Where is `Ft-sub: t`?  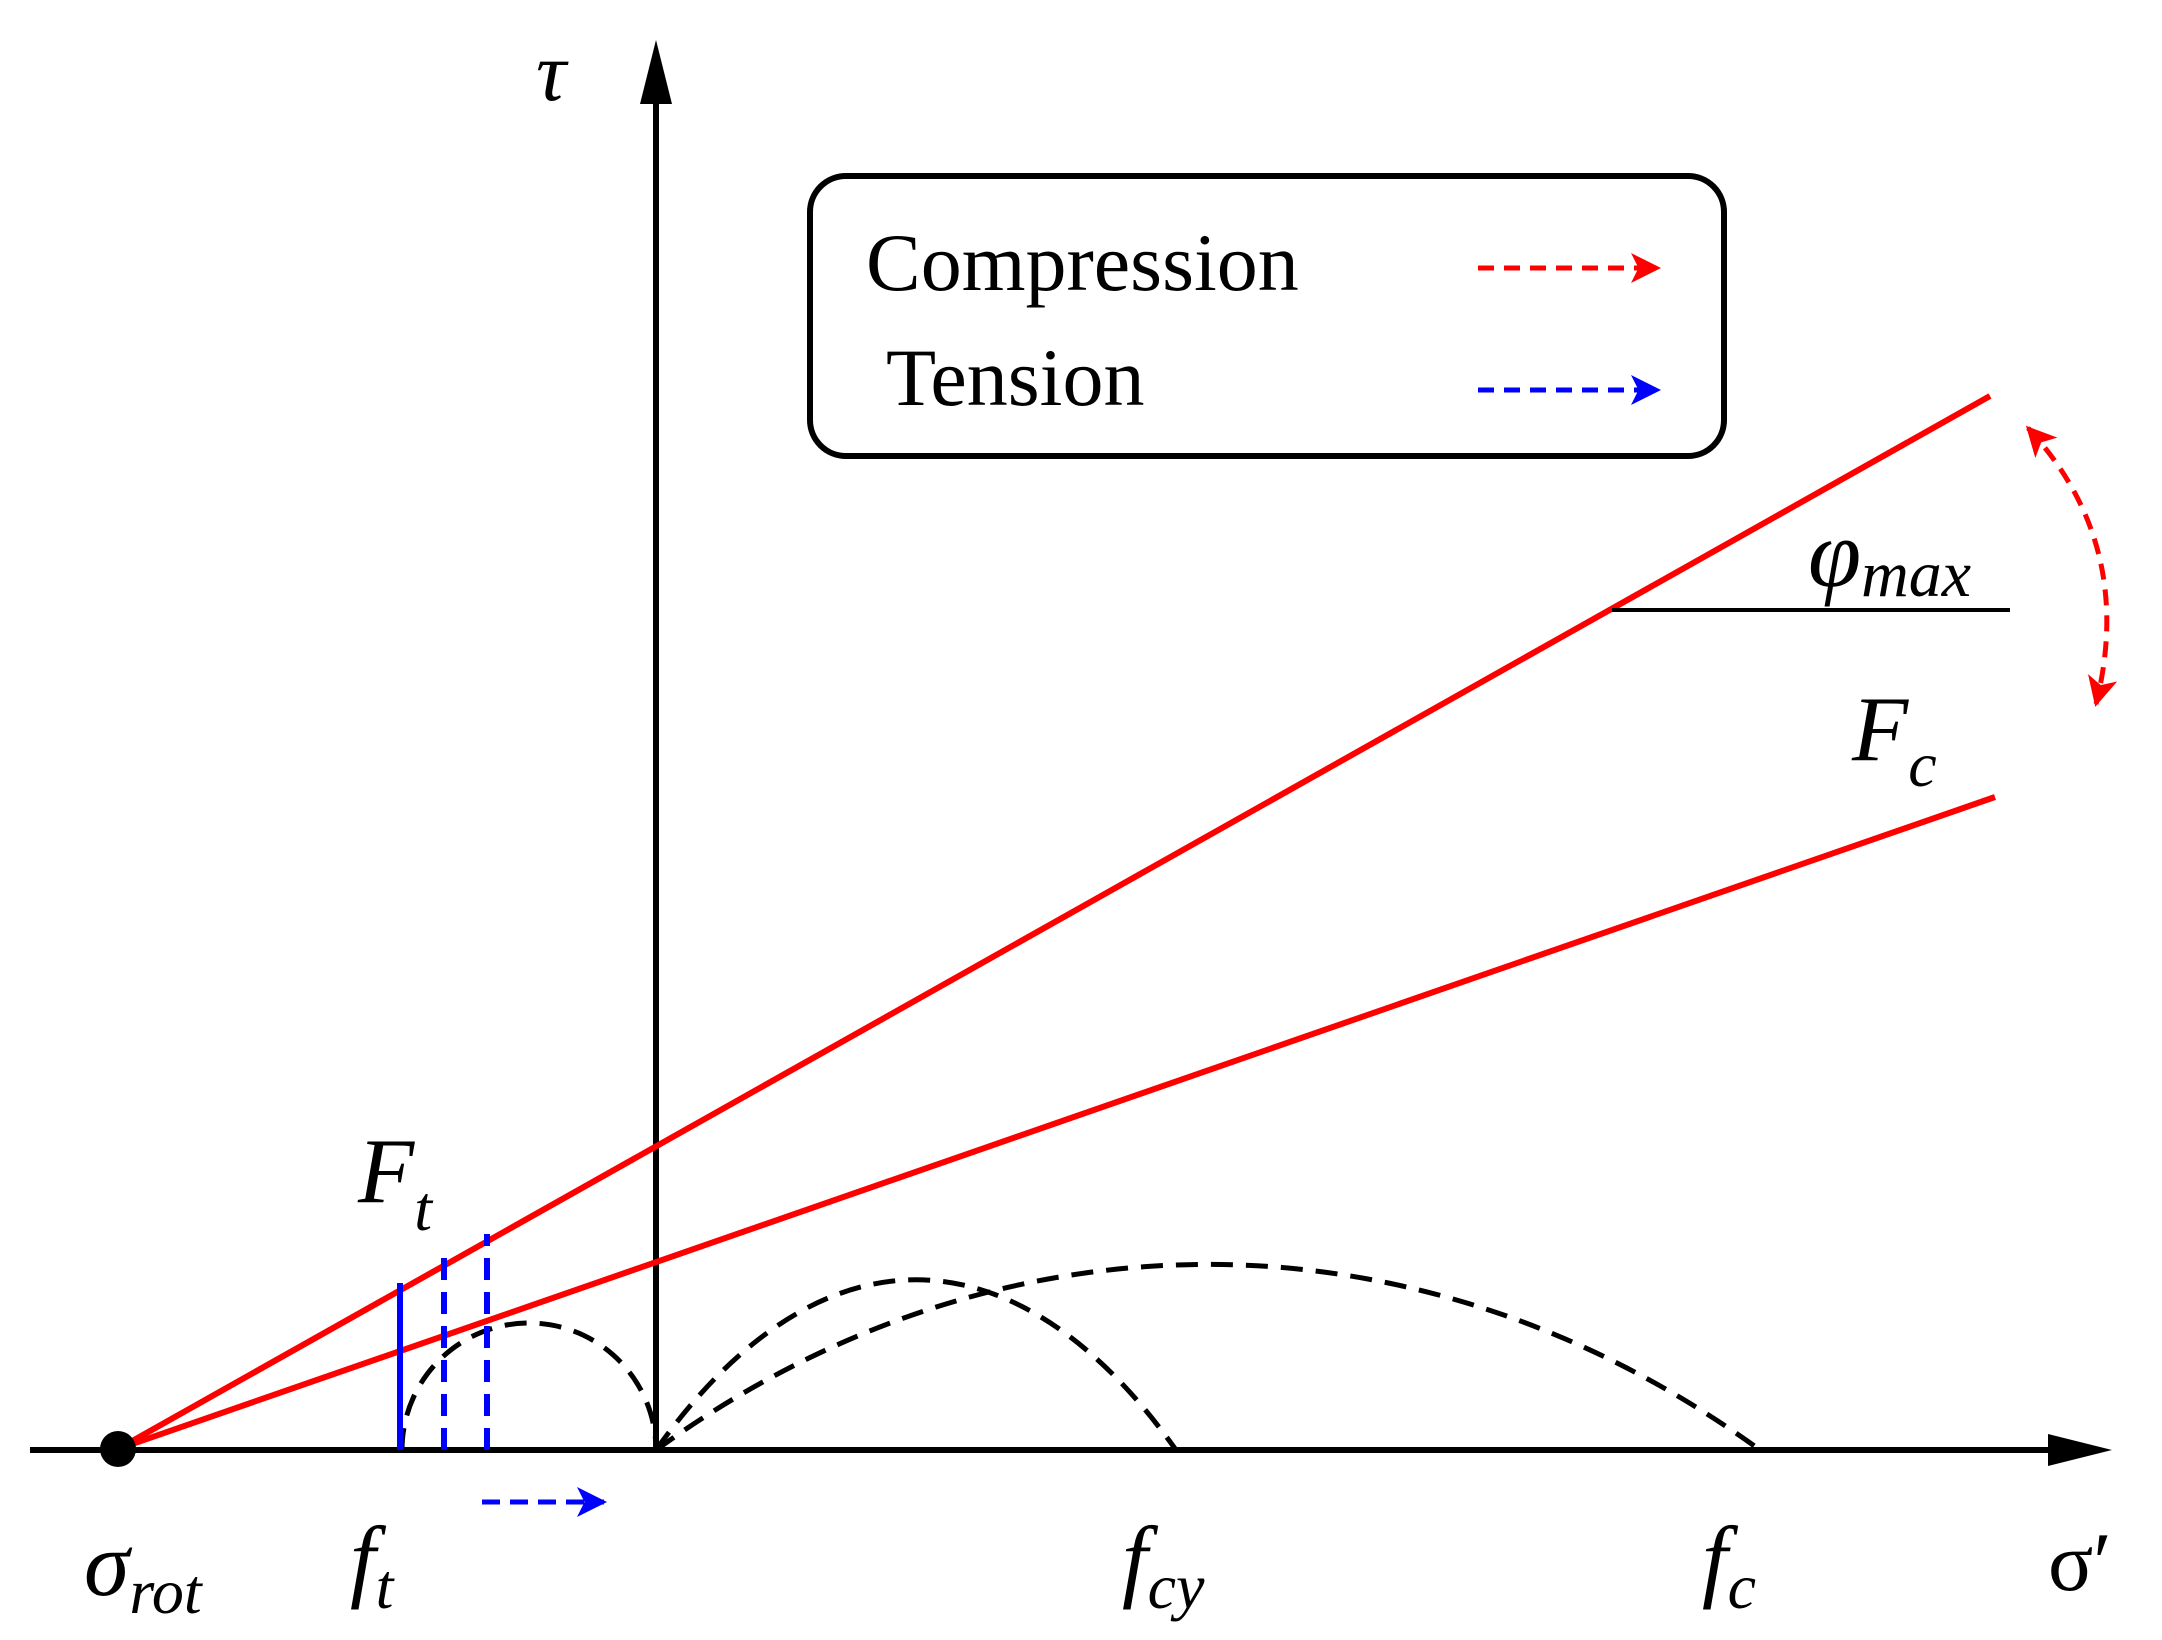
Ft-sub: t is located at coordinates (424, 1208).